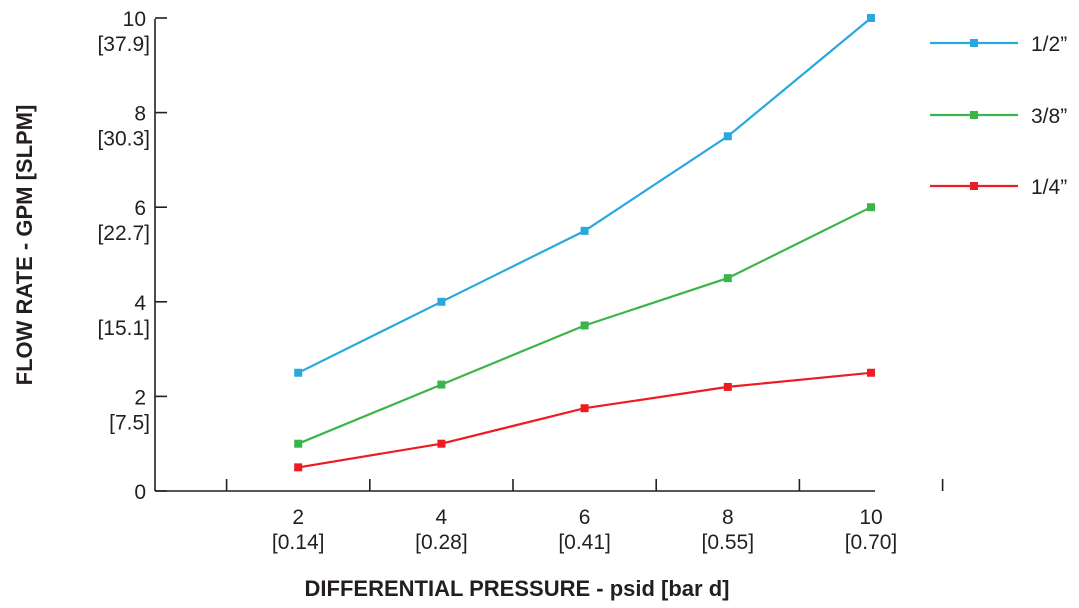 Image resolution: width=1079 pixels, height=608 pixels. What do you see at coordinates (140, 303) in the screenshot?
I see `y-tick-label: 4` at bounding box center [140, 303].